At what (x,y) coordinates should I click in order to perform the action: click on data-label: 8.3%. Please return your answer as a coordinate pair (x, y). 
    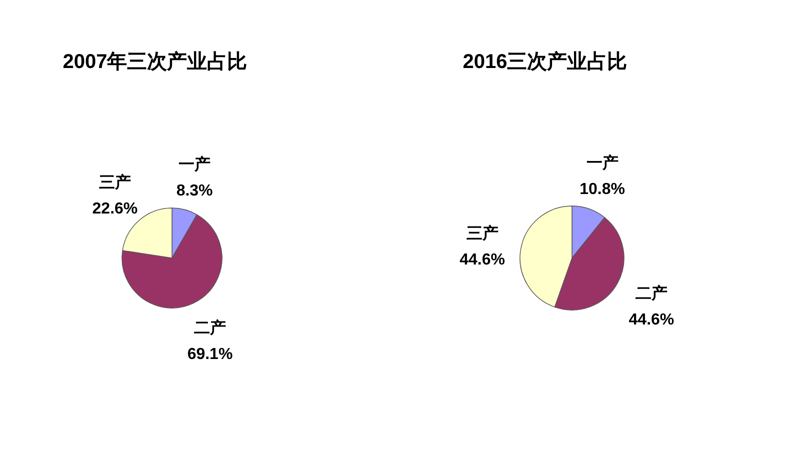
    Looking at the image, I should click on (194, 191).